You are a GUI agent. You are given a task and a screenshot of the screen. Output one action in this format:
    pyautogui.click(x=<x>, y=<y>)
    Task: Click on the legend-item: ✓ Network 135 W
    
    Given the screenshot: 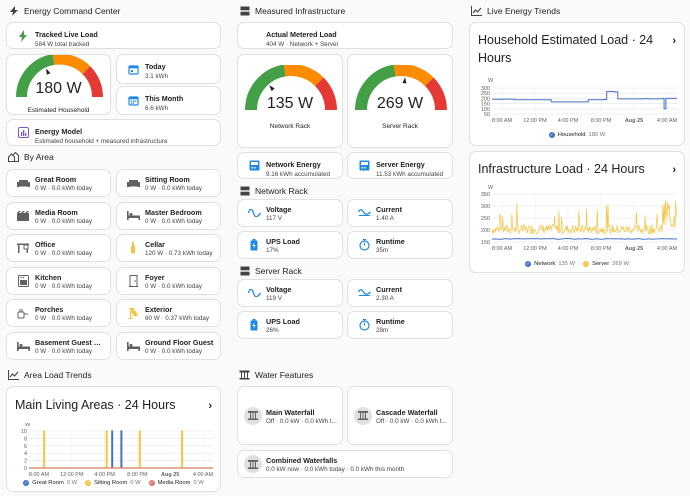 What is the action you would take?
    pyautogui.click(x=550, y=264)
    